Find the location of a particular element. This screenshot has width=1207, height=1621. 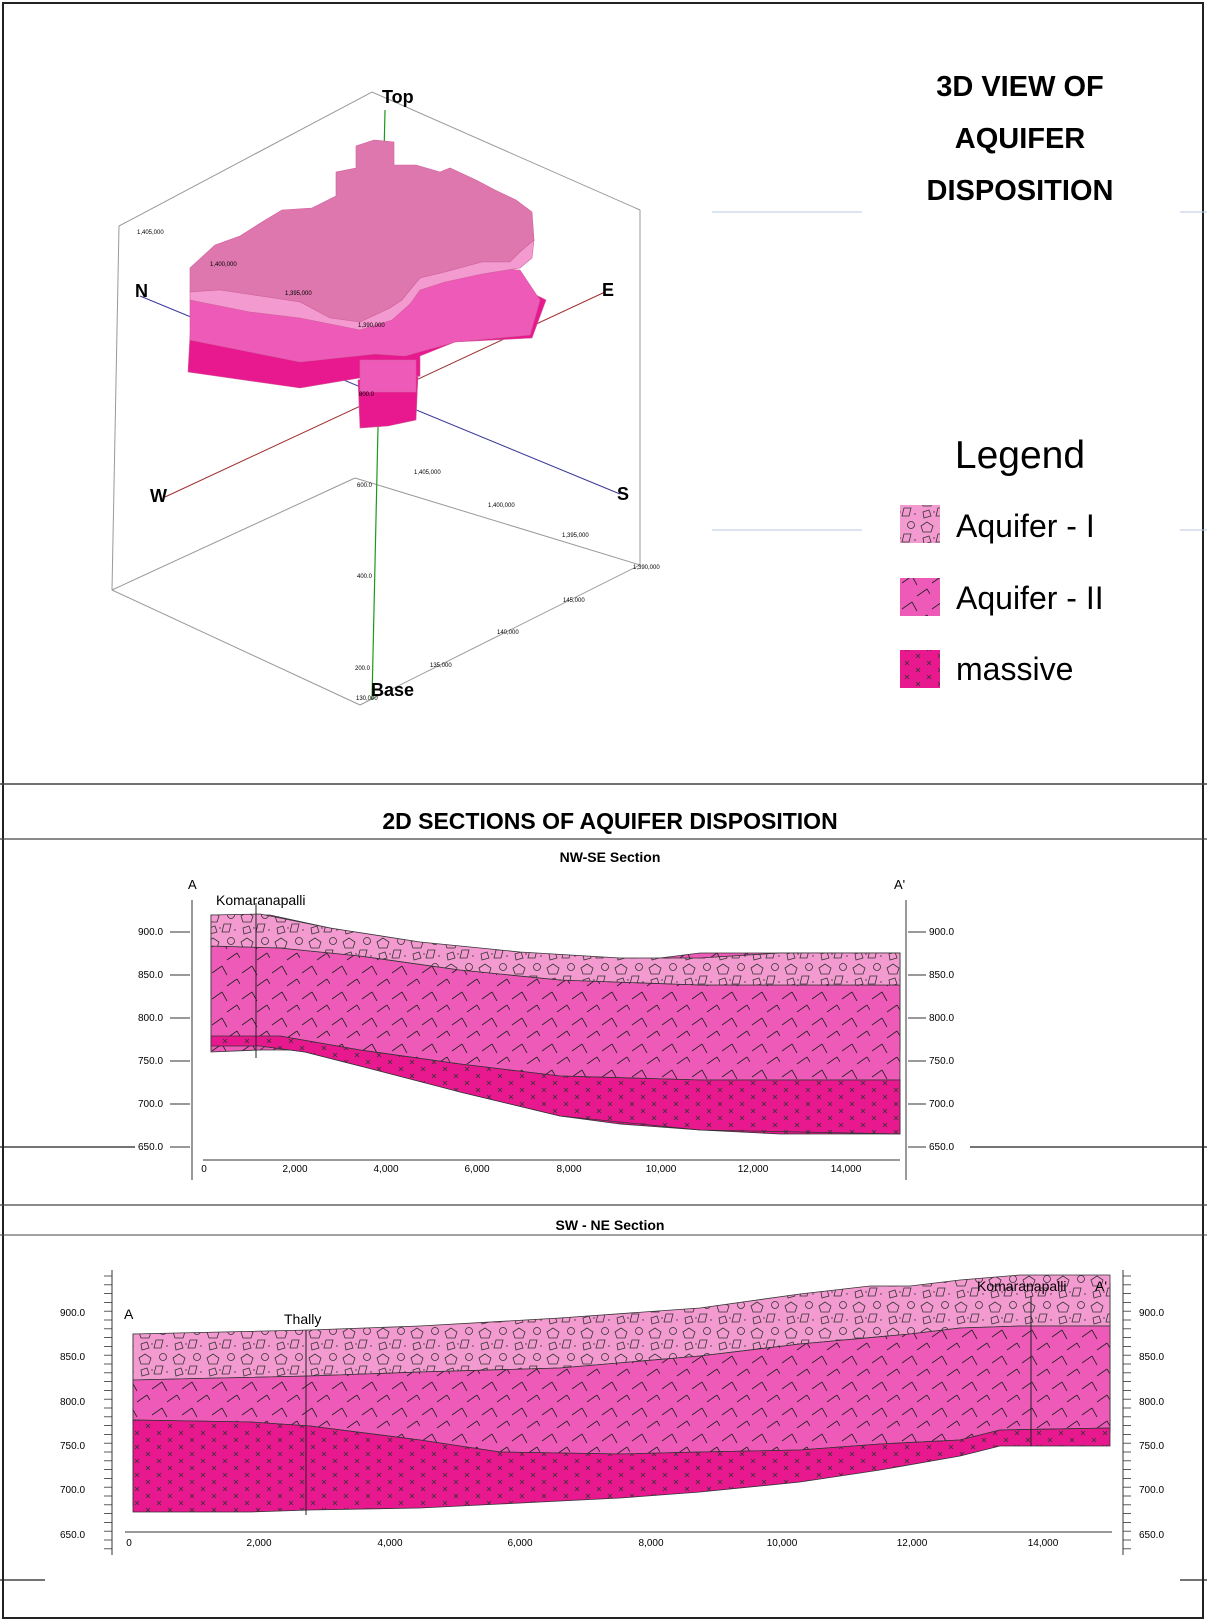

section1-aquifer1 is located at coordinates (555, 949).